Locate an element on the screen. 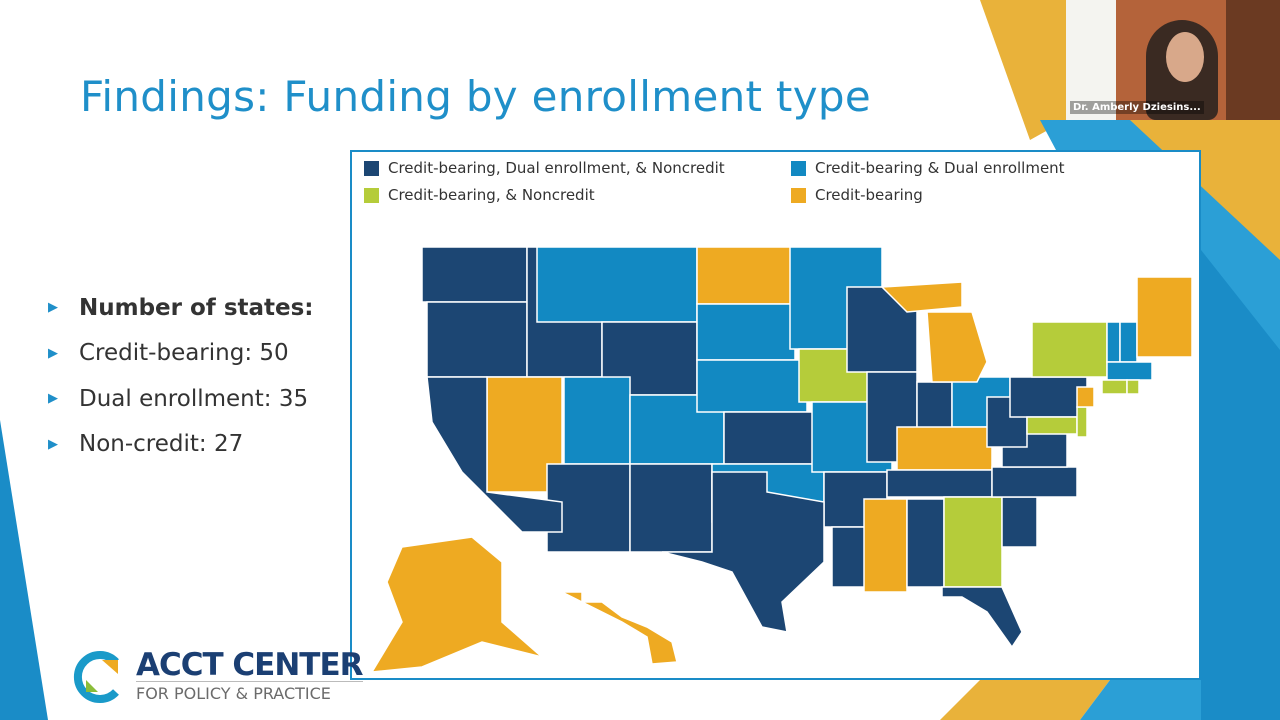  state-hi is located at coordinates (619, 628).